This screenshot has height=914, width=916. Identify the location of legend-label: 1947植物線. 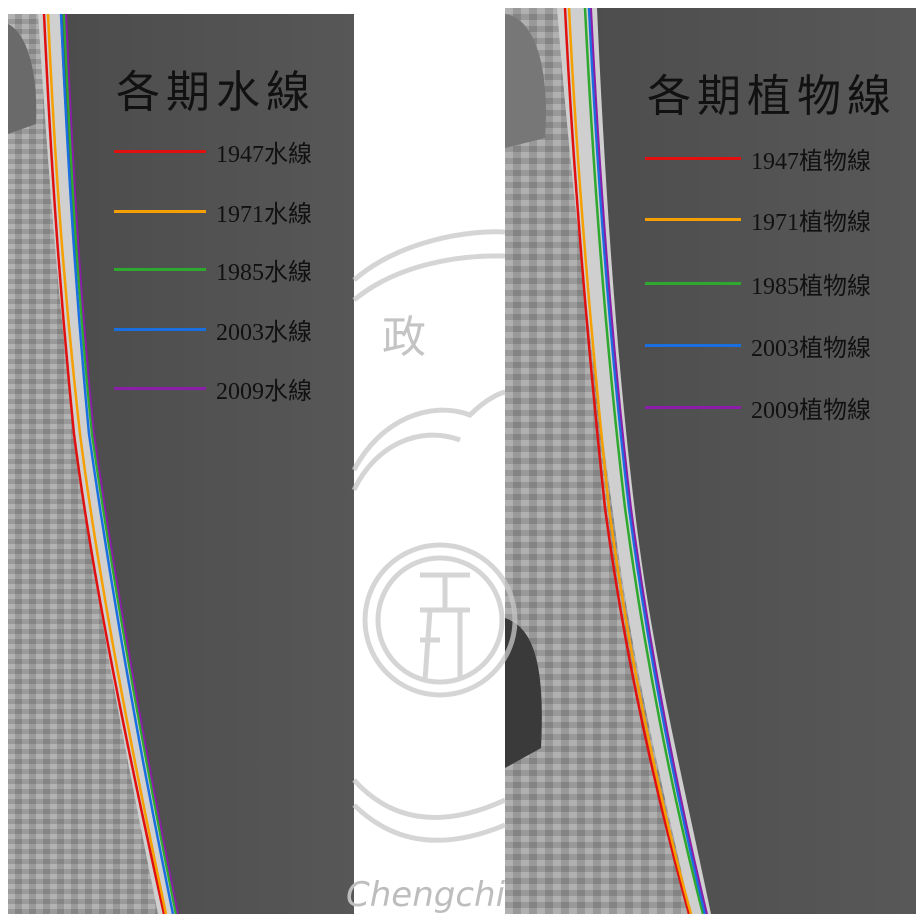
(811, 162).